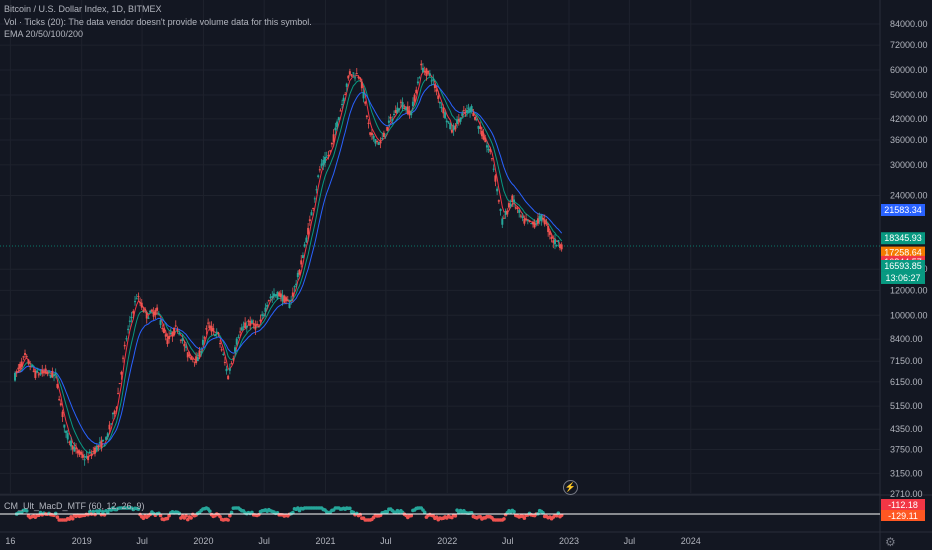  Describe the element at coordinates (906, 382) in the screenshot. I see `y-tick-label: 6150.00` at that location.